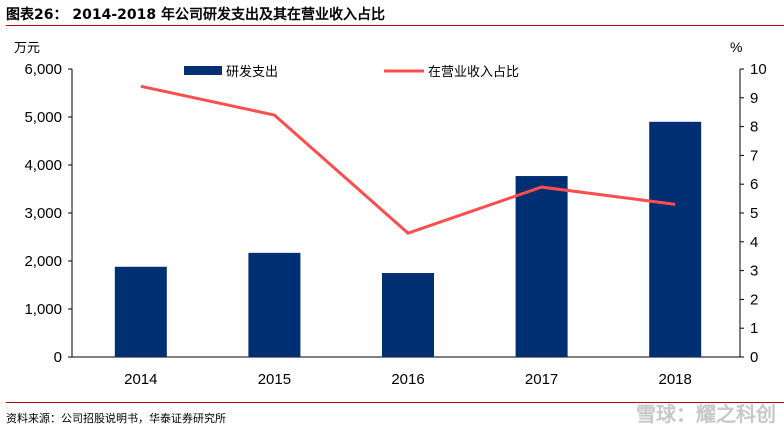 The width and height of the screenshot is (784, 431). I want to click on right-tick-label: 0, so click(754, 357).